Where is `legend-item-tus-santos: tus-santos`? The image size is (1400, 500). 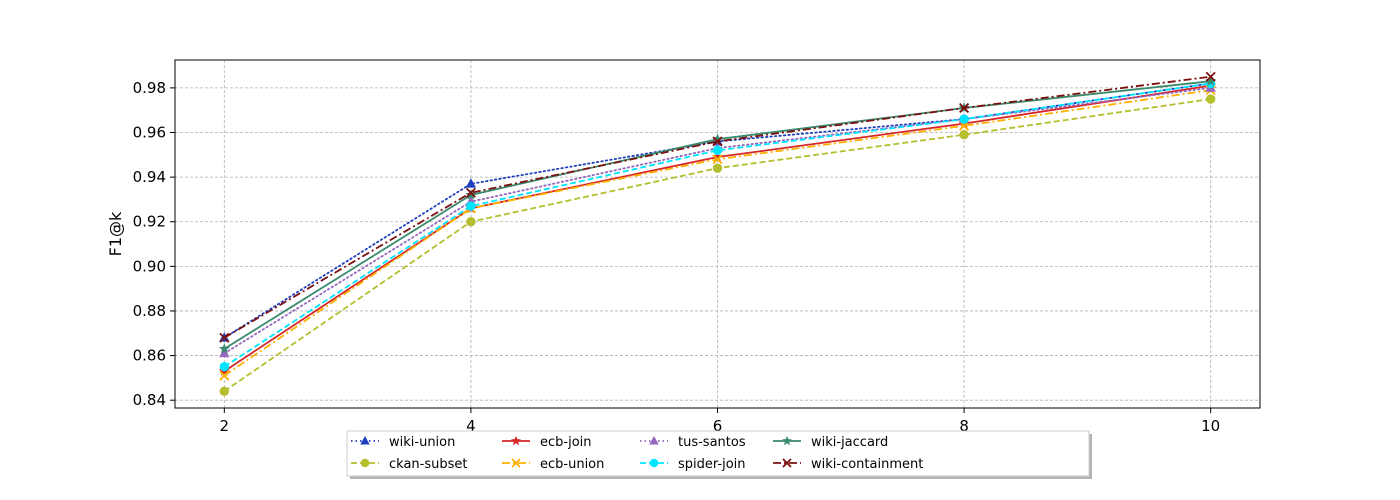
legend-item-tus-santos: tus-santos is located at coordinates (693, 442).